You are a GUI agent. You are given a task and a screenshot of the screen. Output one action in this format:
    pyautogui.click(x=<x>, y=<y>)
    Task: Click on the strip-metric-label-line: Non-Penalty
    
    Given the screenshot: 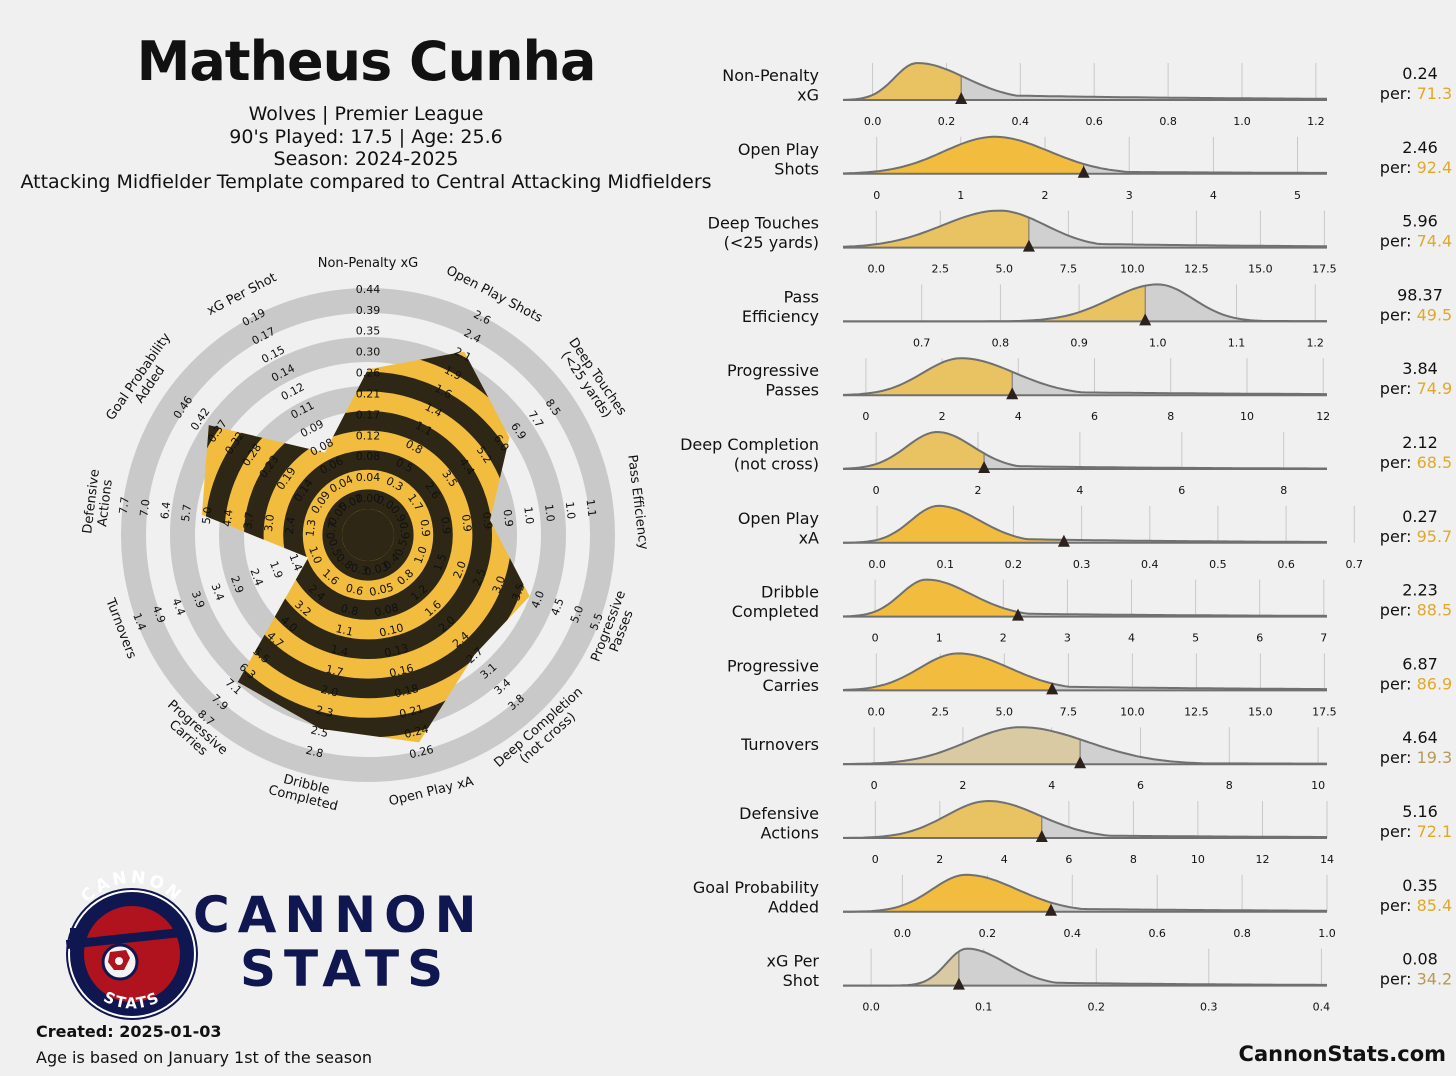 What is the action you would take?
    pyautogui.click(x=770, y=75)
    